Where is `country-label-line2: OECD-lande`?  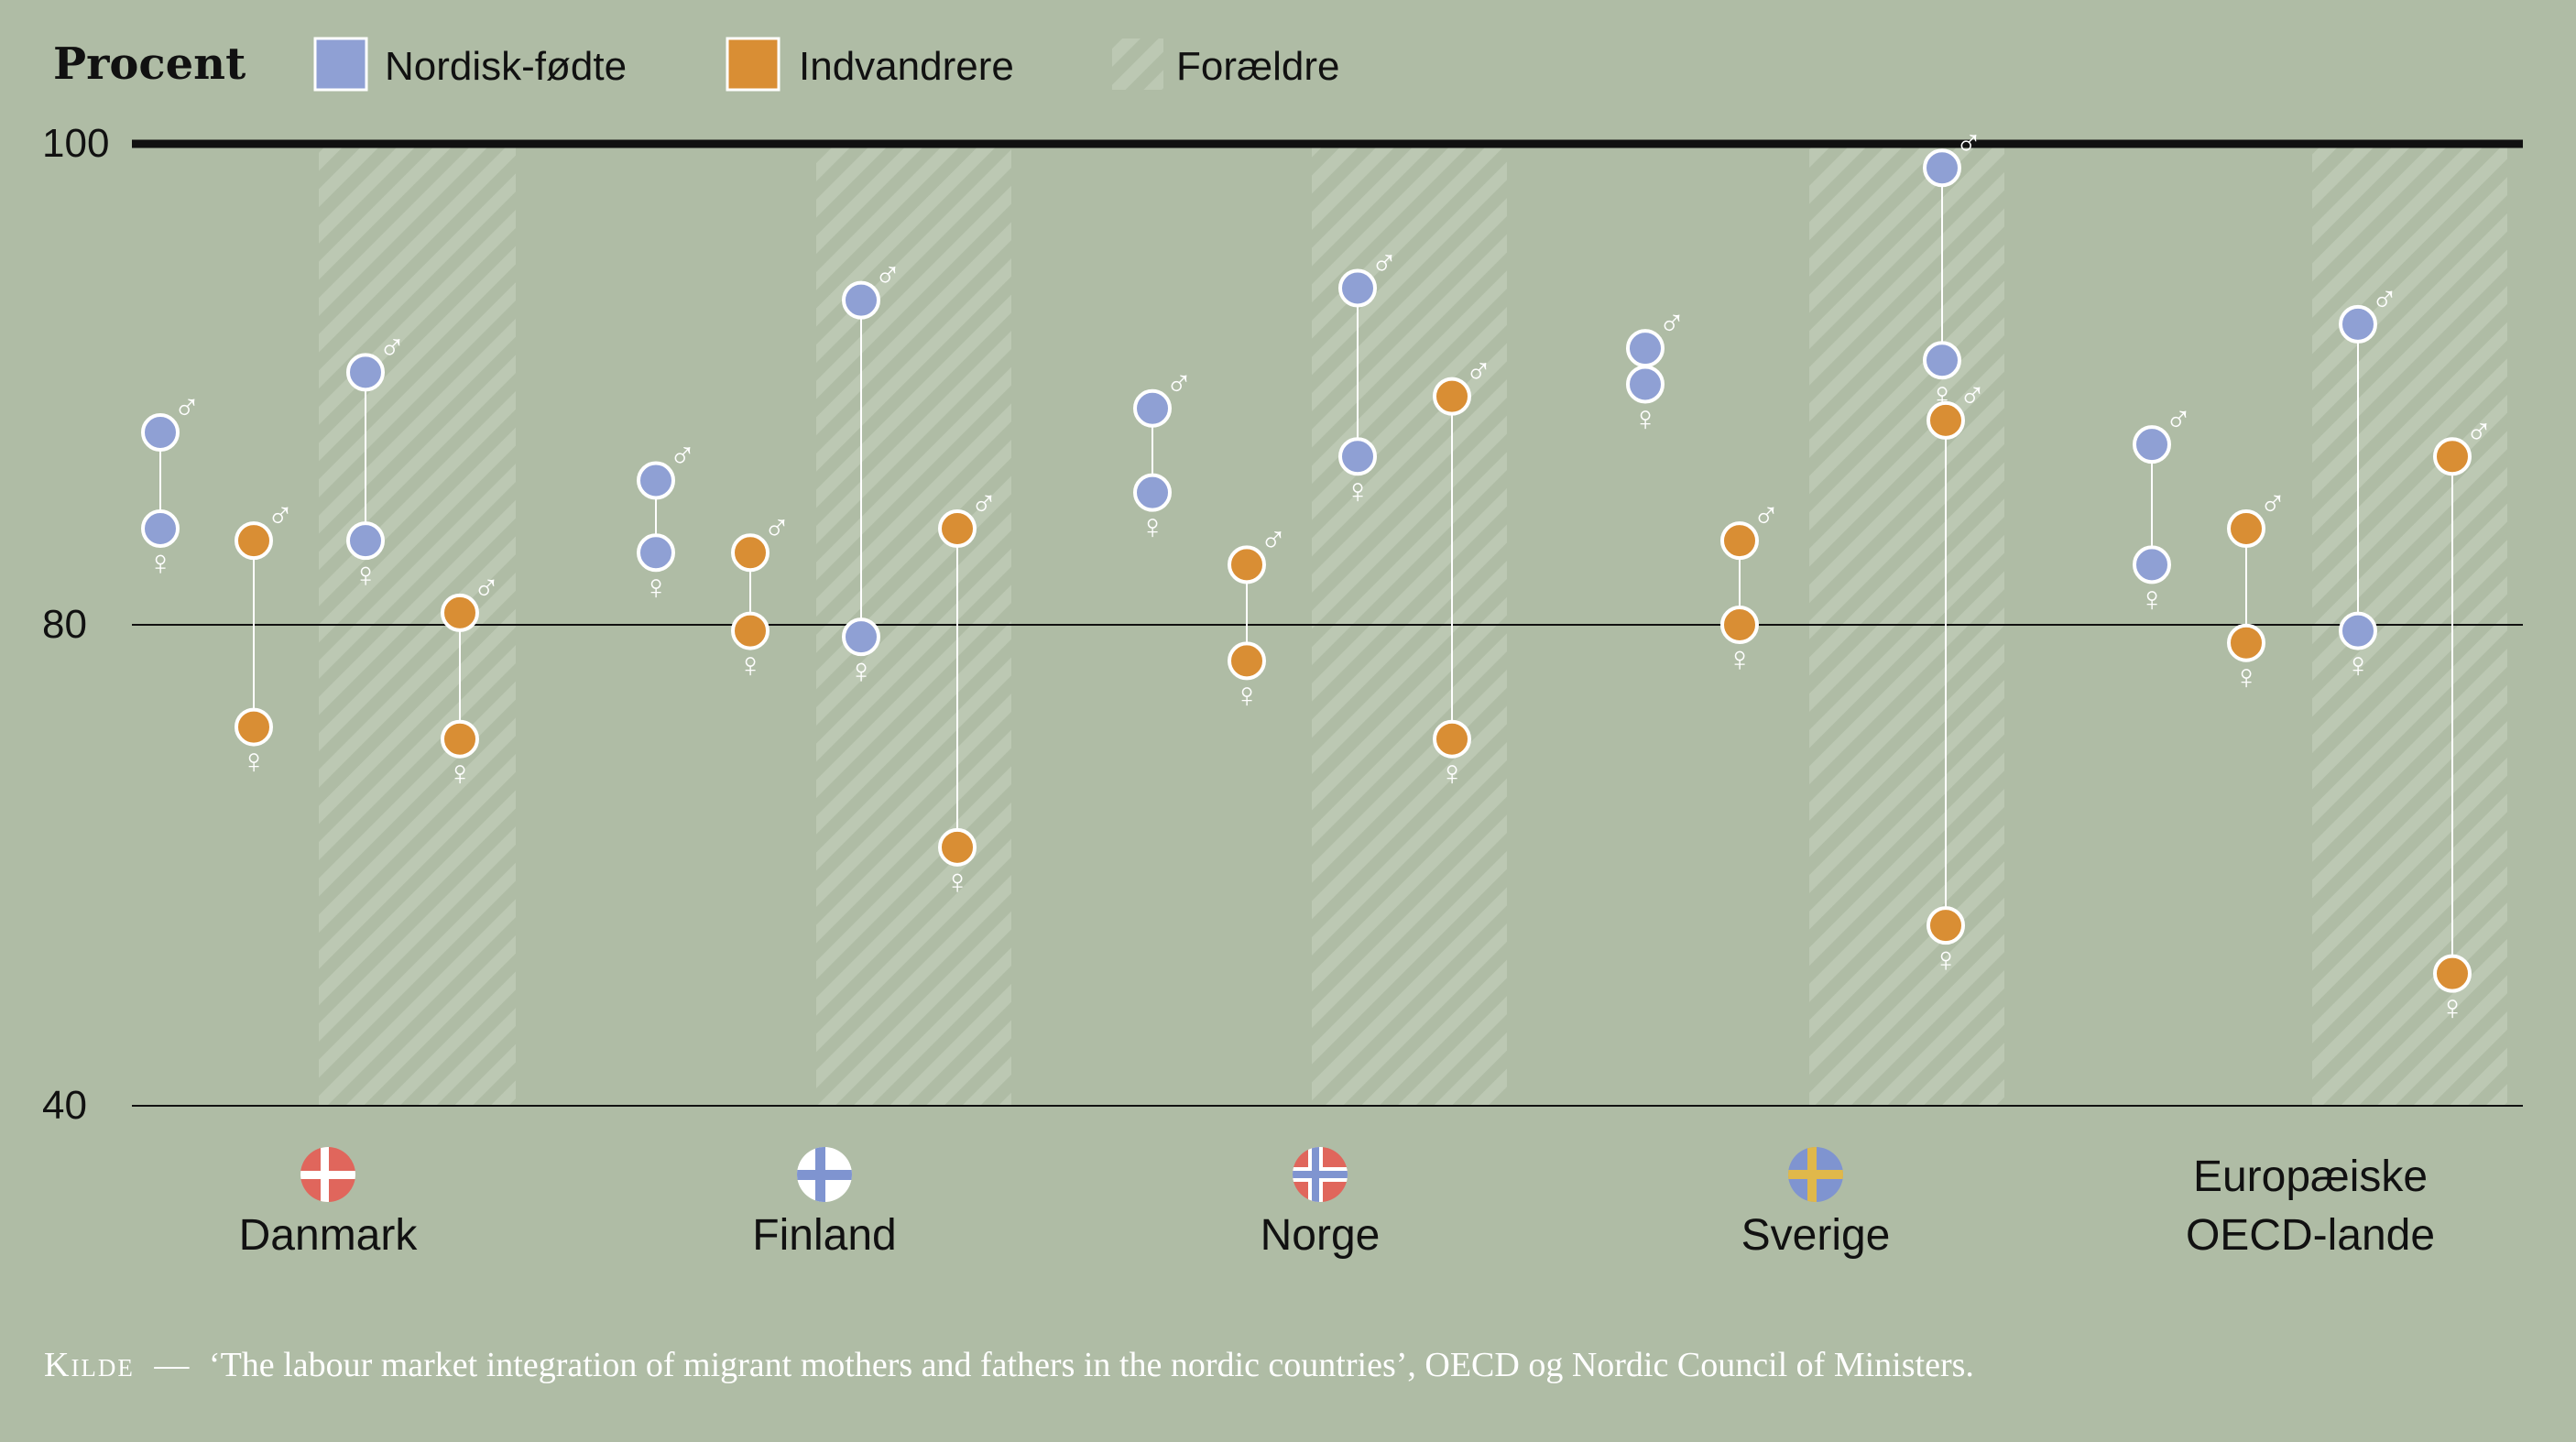 country-label-line2: OECD-lande is located at coordinates (2311, 1235).